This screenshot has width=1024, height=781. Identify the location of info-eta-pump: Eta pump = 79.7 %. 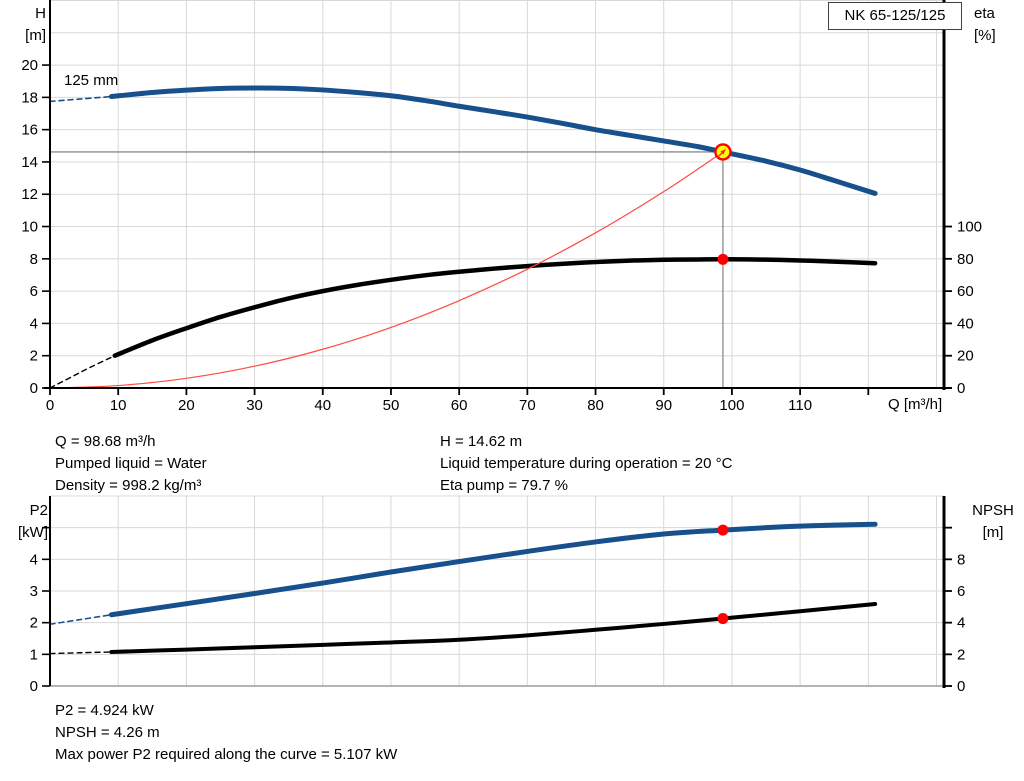
(504, 485).